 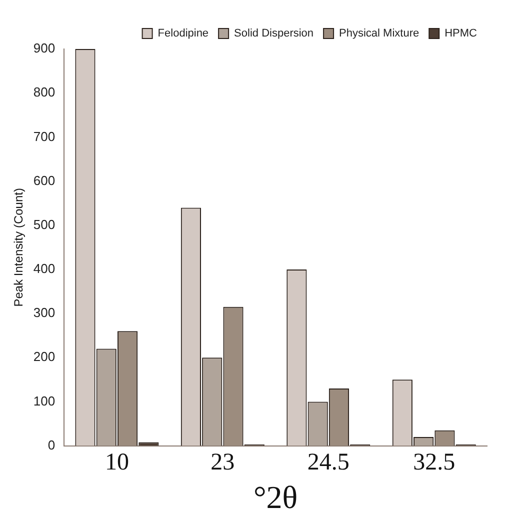 What do you see at coordinates (44, 312) in the screenshot?
I see `y-tick-label: 300` at bounding box center [44, 312].